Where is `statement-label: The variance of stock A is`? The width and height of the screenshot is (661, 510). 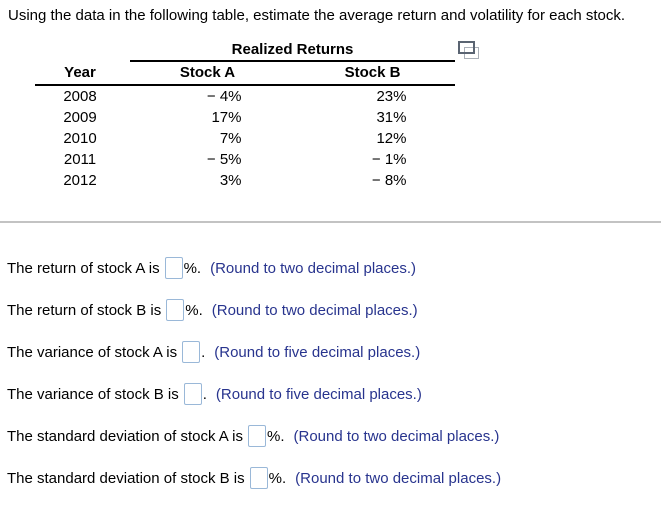
statement-label: The variance of stock A is is located at coordinates (92, 352).